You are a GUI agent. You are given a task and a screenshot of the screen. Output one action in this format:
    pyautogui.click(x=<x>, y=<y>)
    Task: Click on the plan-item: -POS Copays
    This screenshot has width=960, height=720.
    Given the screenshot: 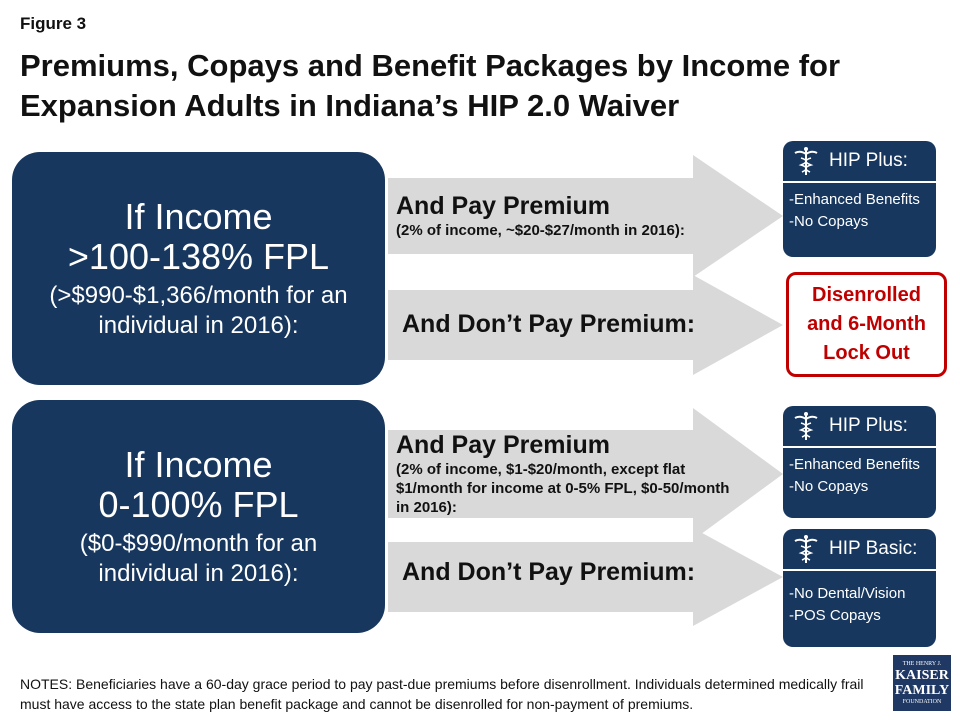 What is the action you would take?
    pyautogui.click(x=835, y=615)
    